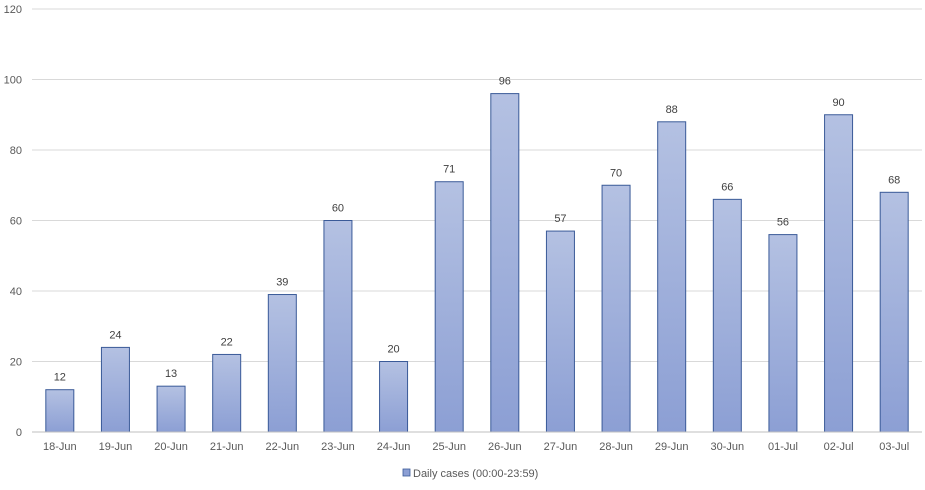 The height and width of the screenshot is (490, 925). What do you see at coordinates (16, 222) in the screenshot?
I see `y-tick-label: 60` at bounding box center [16, 222].